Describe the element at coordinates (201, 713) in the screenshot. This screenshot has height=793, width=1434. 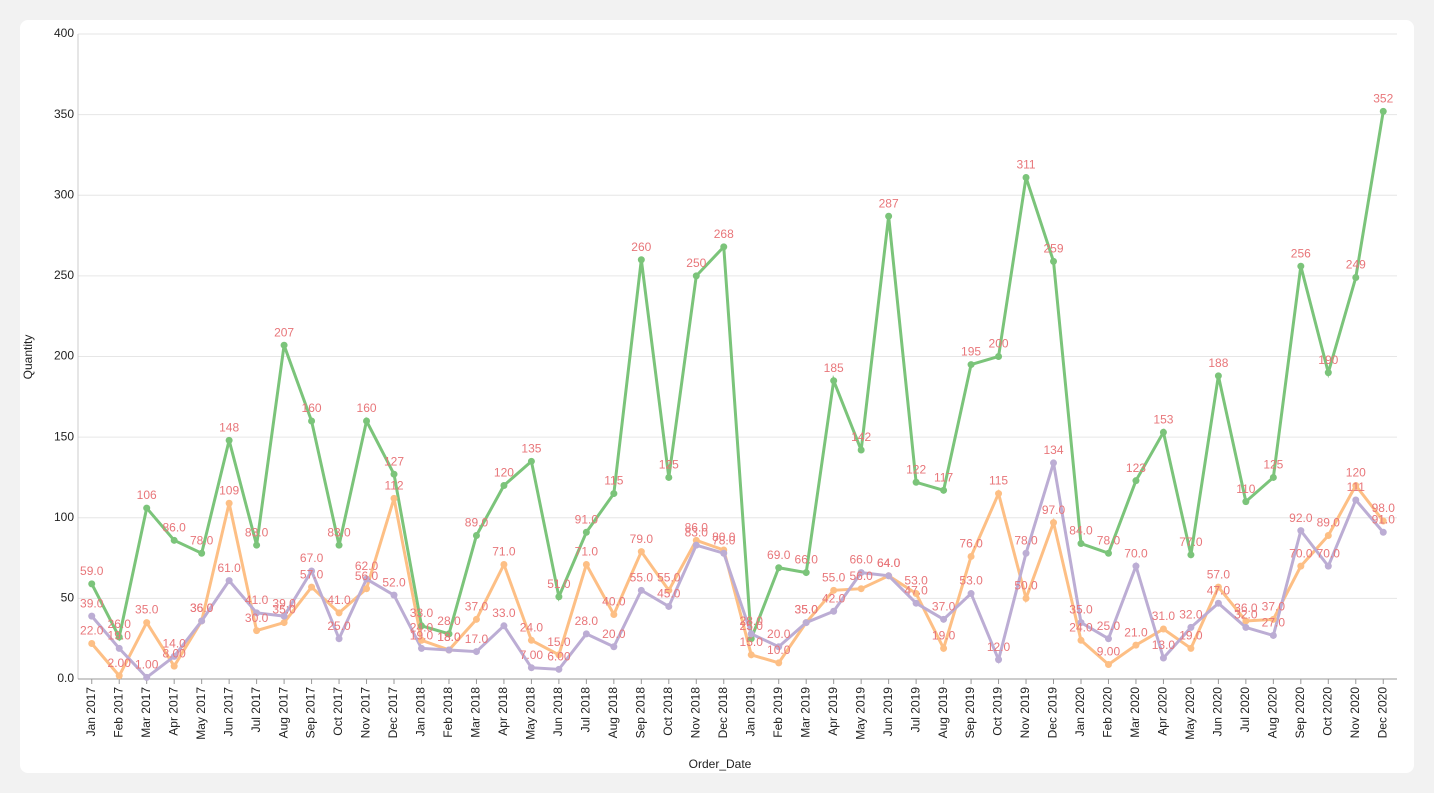
I see `x-tick-label: May 2017` at that location.